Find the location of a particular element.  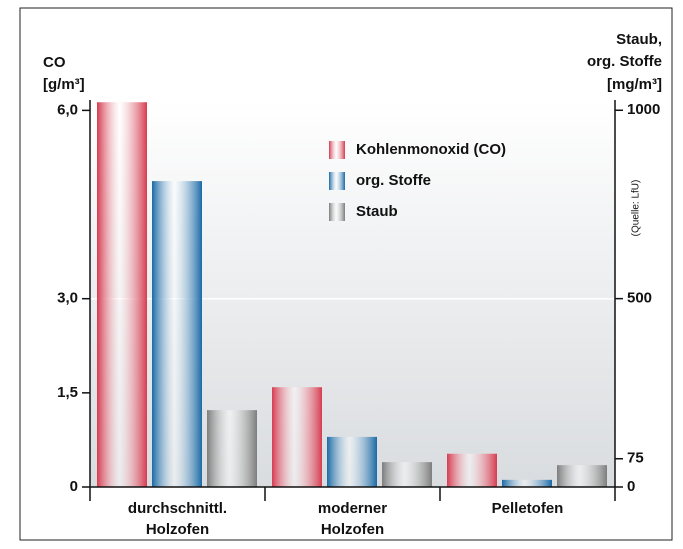

x-tick-label: moderner is located at coordinates (352, 508).